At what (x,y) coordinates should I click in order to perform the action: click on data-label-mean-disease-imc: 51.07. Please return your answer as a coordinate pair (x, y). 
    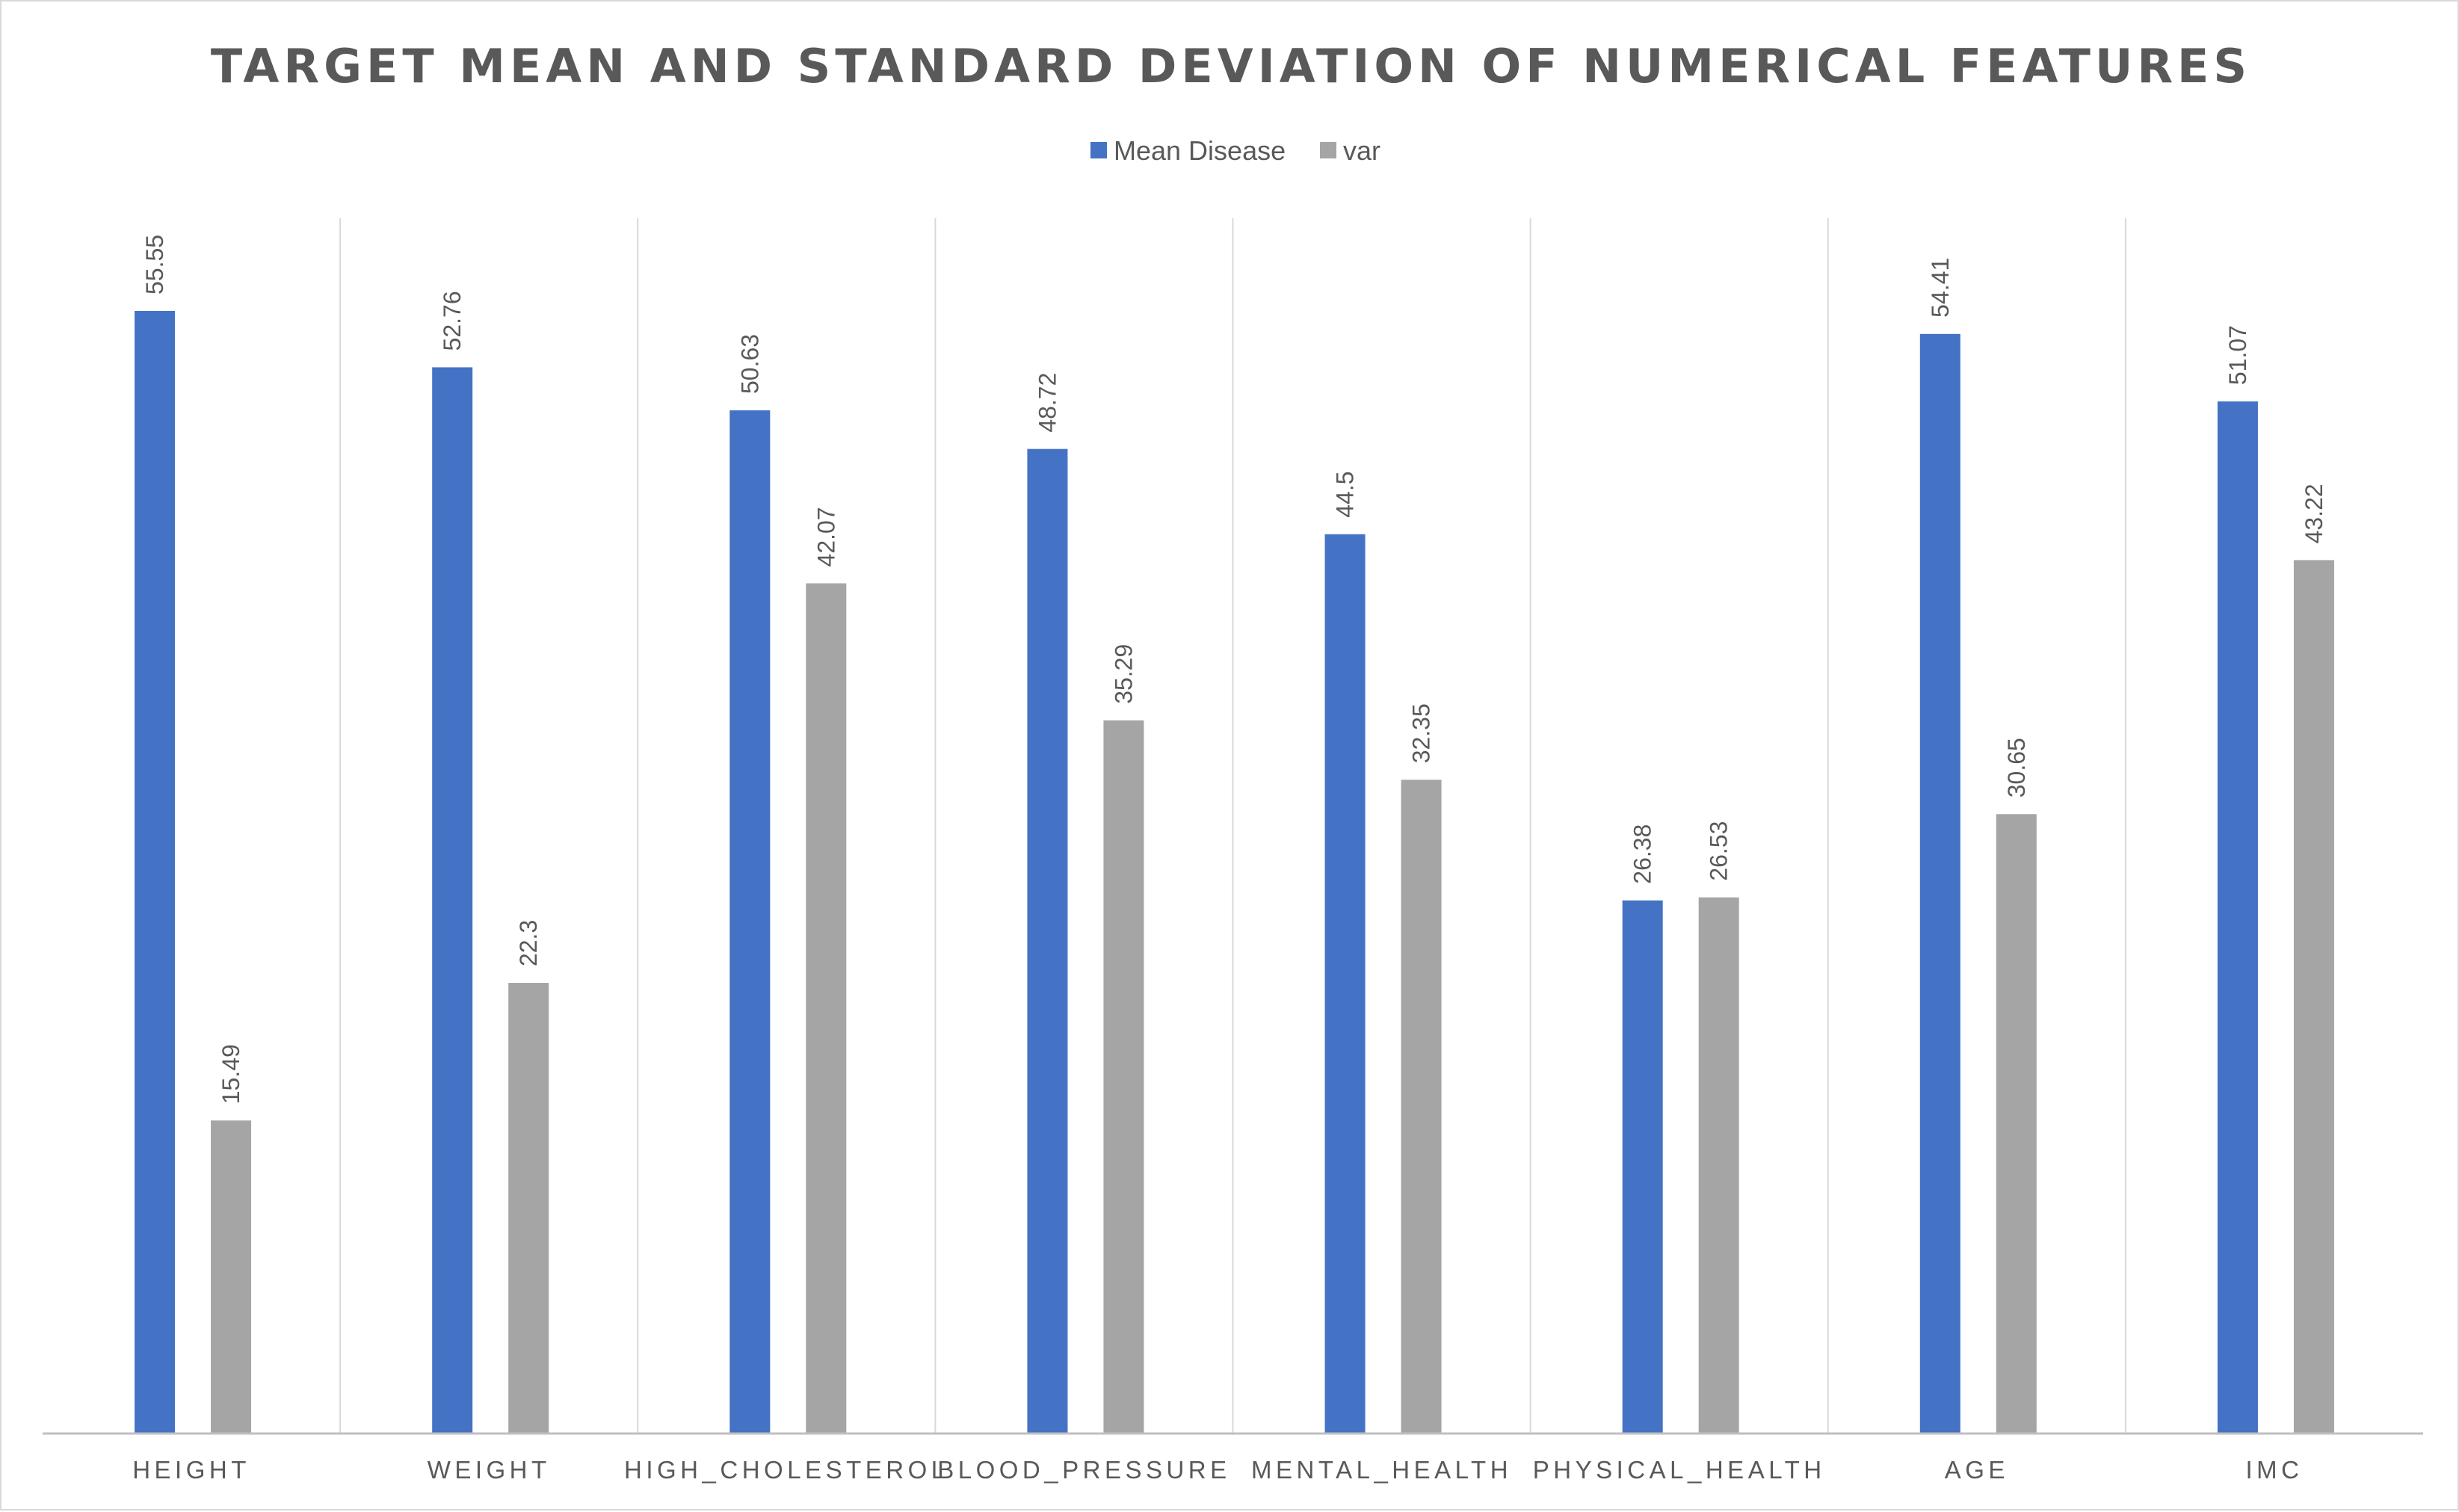
    Looking at the image, I should click on (2237, 355).